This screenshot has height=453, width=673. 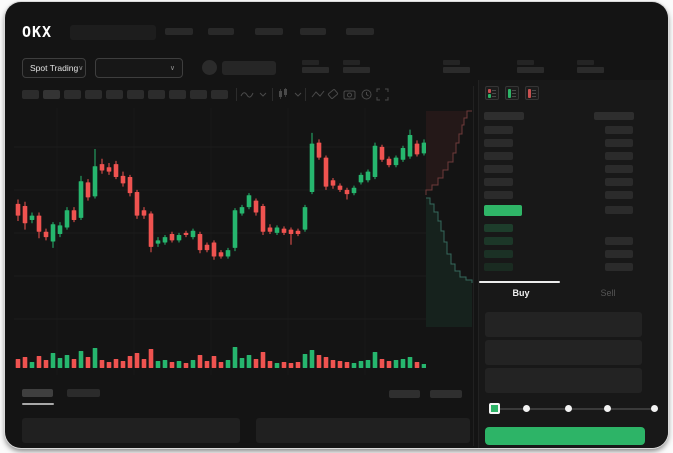 What do you see at coordinates (83, 393) in the screenshot?
I see `bottom-tab-2-placeholder` at bounding box center [83, 393].